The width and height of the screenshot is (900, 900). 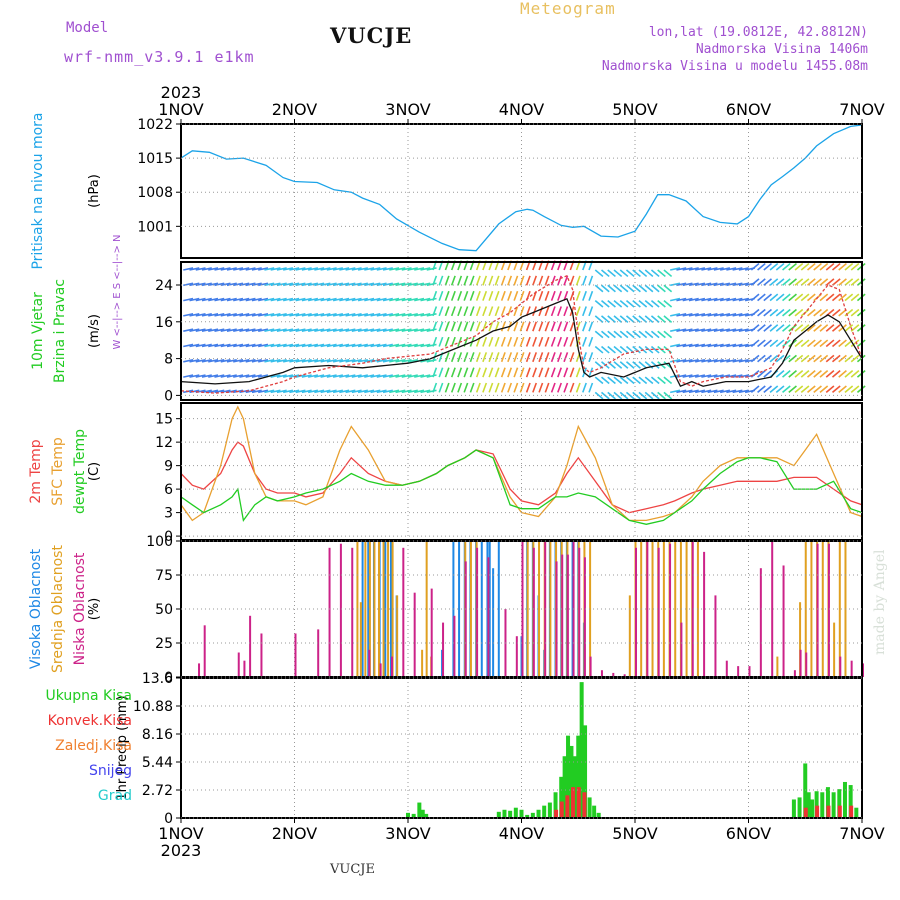 What do you see at coordinates (94, 471) in the screenshot?
I see `unit-label: (C)` at bounding box center [94, 471].